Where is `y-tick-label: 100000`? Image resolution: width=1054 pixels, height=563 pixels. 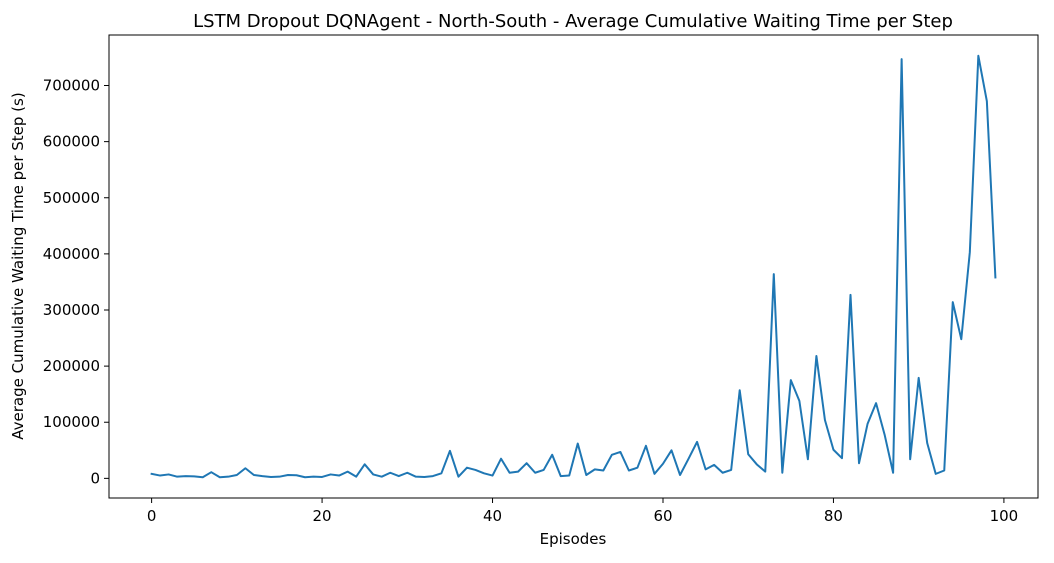 y-tick-label: 100000 is located at coordinates (71, 422).